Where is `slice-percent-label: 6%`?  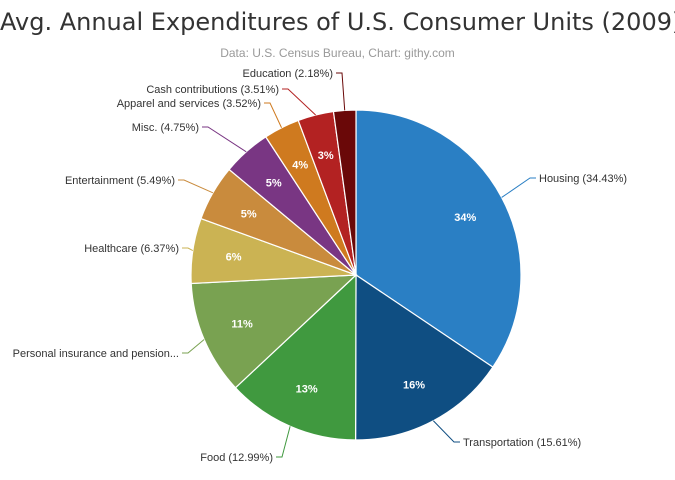
slice-percent-label: 6% is located at coordinates (234, 258).